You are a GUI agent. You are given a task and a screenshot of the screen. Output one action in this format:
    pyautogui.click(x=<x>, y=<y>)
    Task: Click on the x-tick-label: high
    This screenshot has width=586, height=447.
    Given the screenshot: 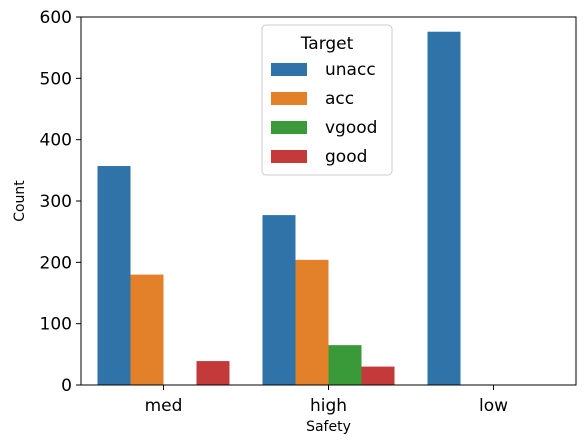 What is the action you would take?
    pyautogui.click(x=328, y=406)
    